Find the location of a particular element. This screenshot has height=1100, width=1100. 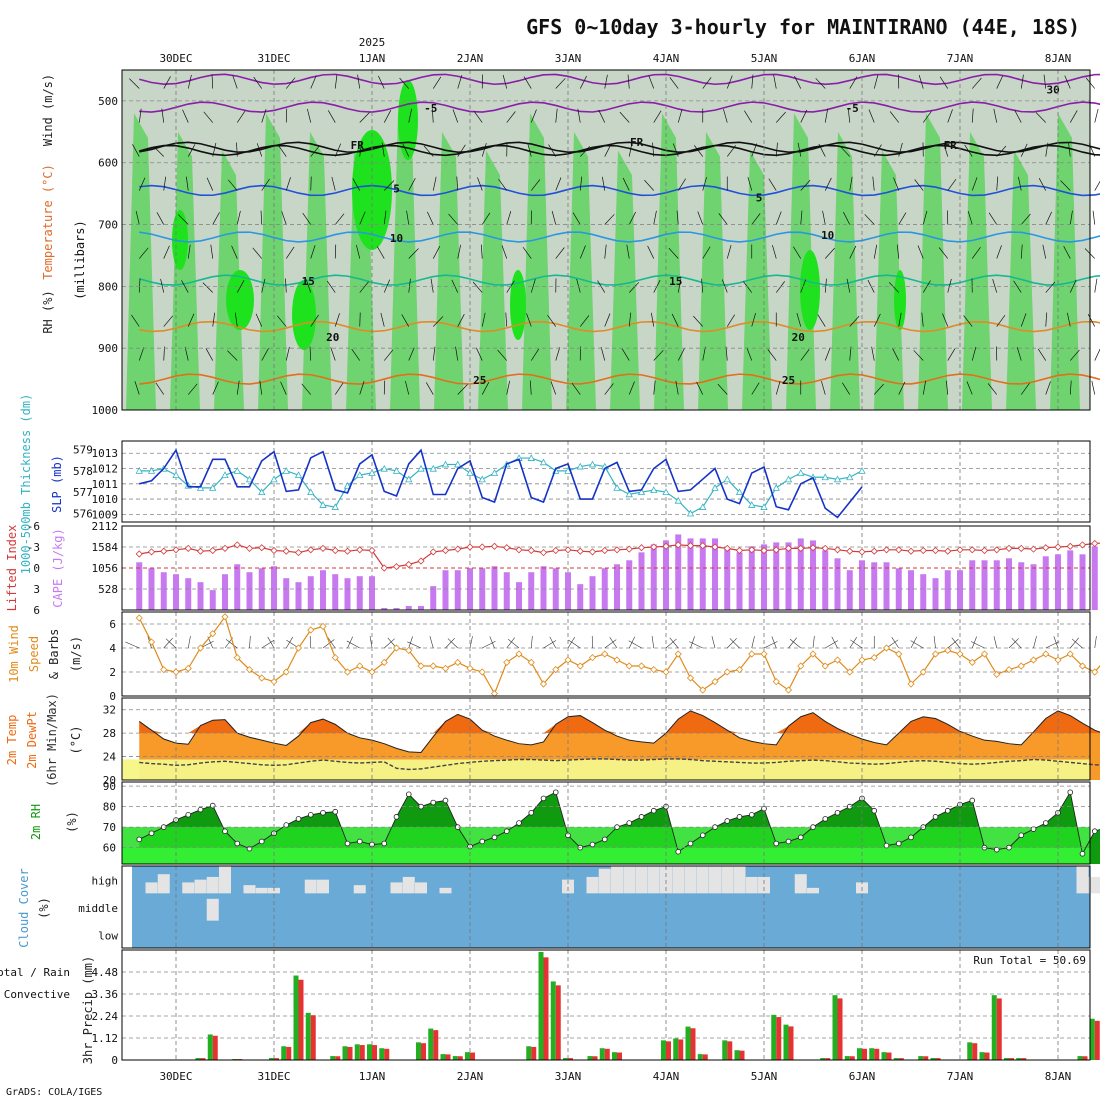

pressure-tick-900: 900 is located at coordinates (108, 348).